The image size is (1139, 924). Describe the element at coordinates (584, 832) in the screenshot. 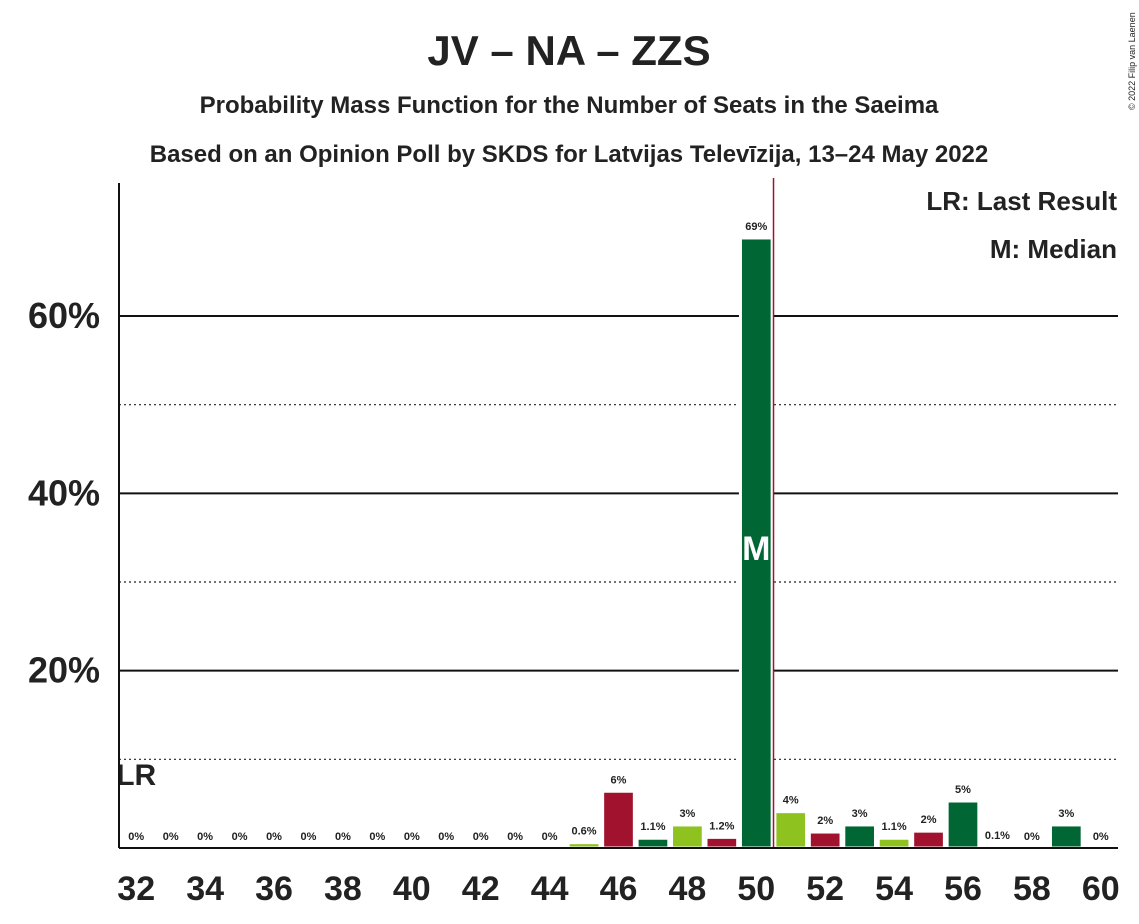

I see `value-label: 0.6%` at that location.